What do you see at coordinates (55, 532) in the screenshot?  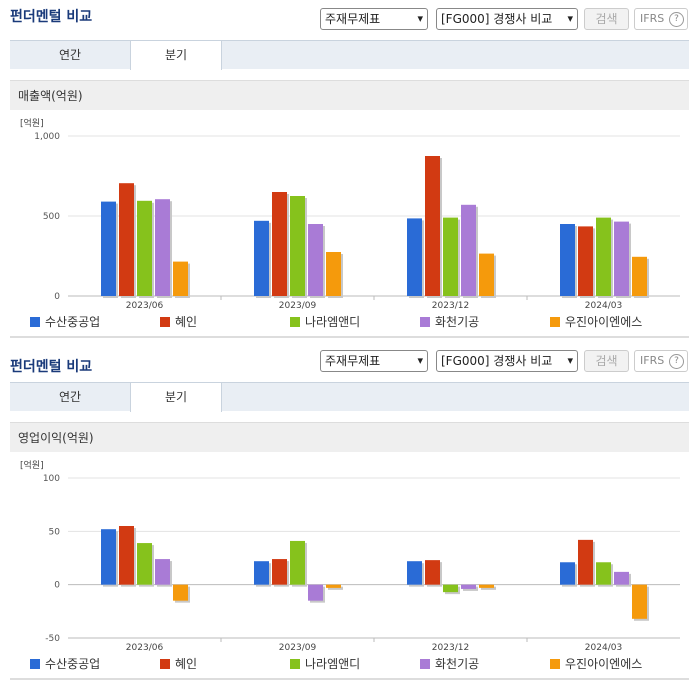 I see `y-tick-label: 50` at bounding box center [55, 532].